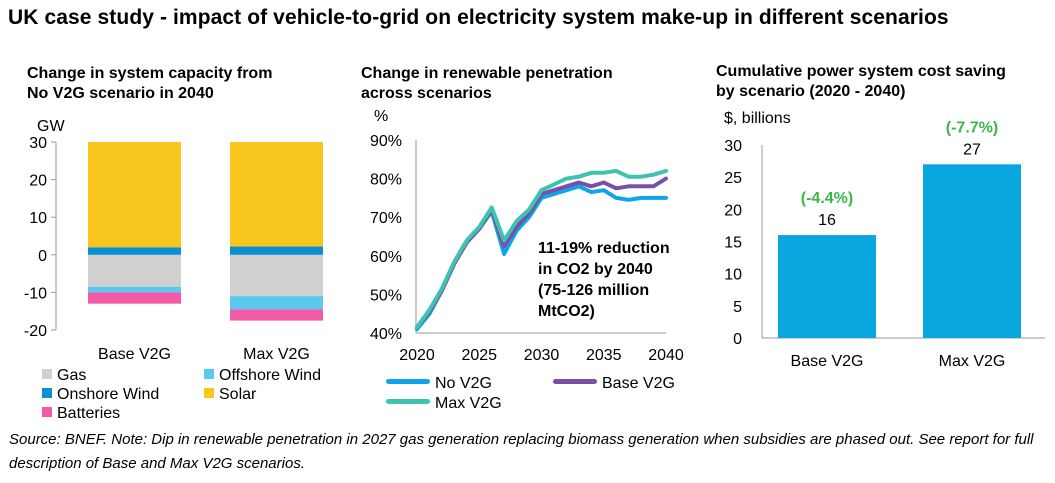 This screenshot has height=483, width=1055. Describe the element at coordinates (35, 331) in the screenshot. I see `capacity-y-tick-label: -20` at that location.